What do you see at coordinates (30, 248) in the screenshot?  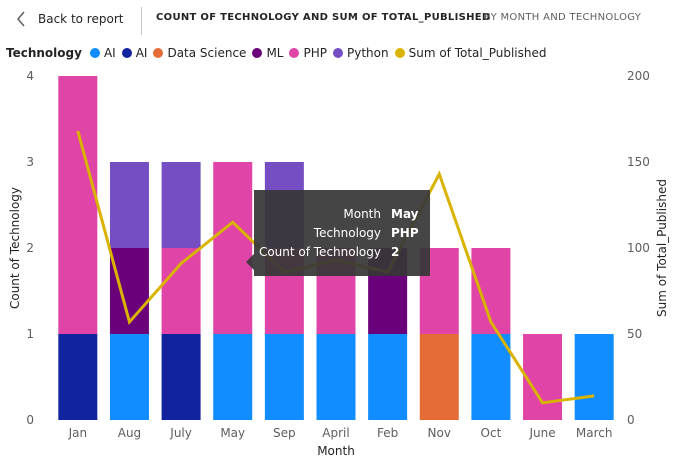 I see `y-tick-label: 2` at bounding box center [30, 248].